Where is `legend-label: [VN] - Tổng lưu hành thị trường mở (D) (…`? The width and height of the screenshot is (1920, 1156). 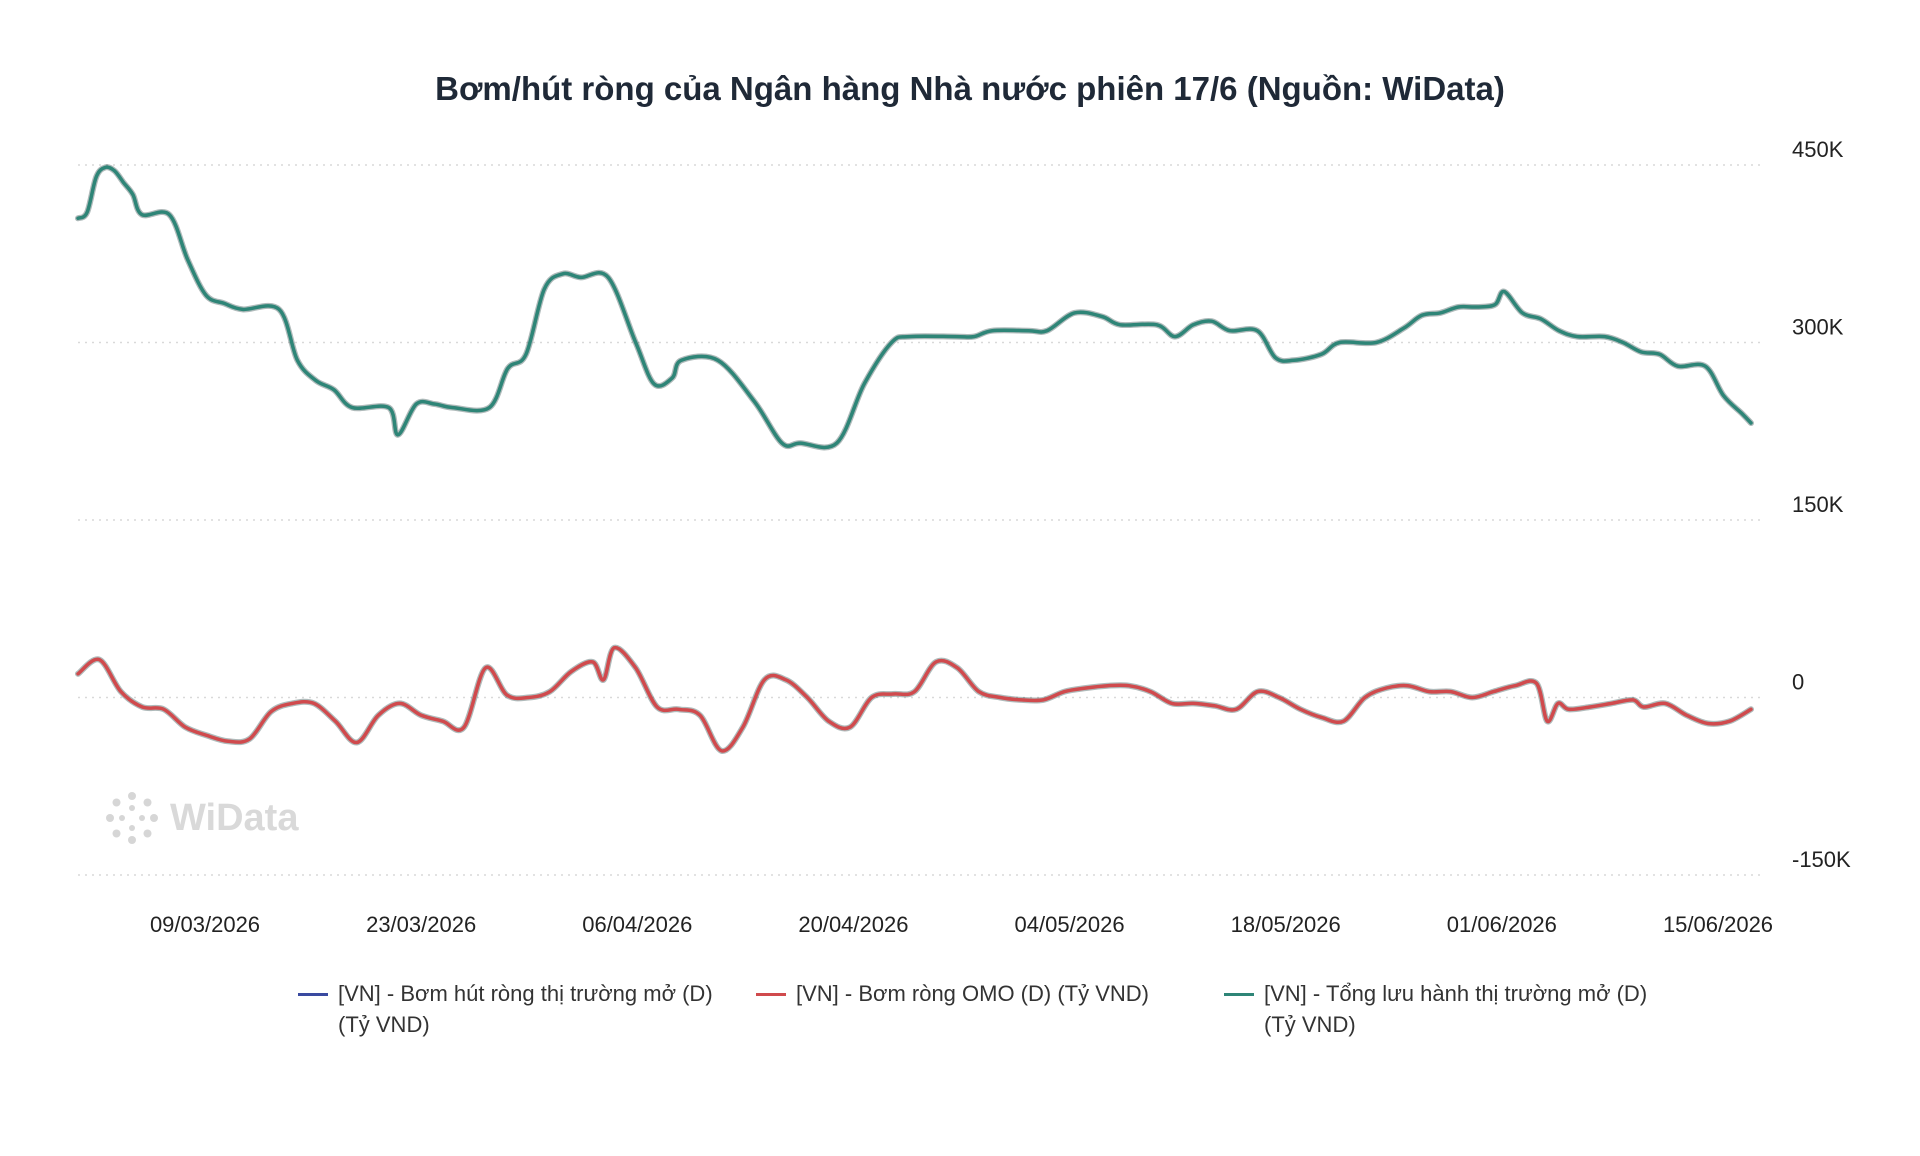
legend-label: [VN] - Tổng lưu hành thị trường mở (D) (… is located at coordinates (1456, 1009).